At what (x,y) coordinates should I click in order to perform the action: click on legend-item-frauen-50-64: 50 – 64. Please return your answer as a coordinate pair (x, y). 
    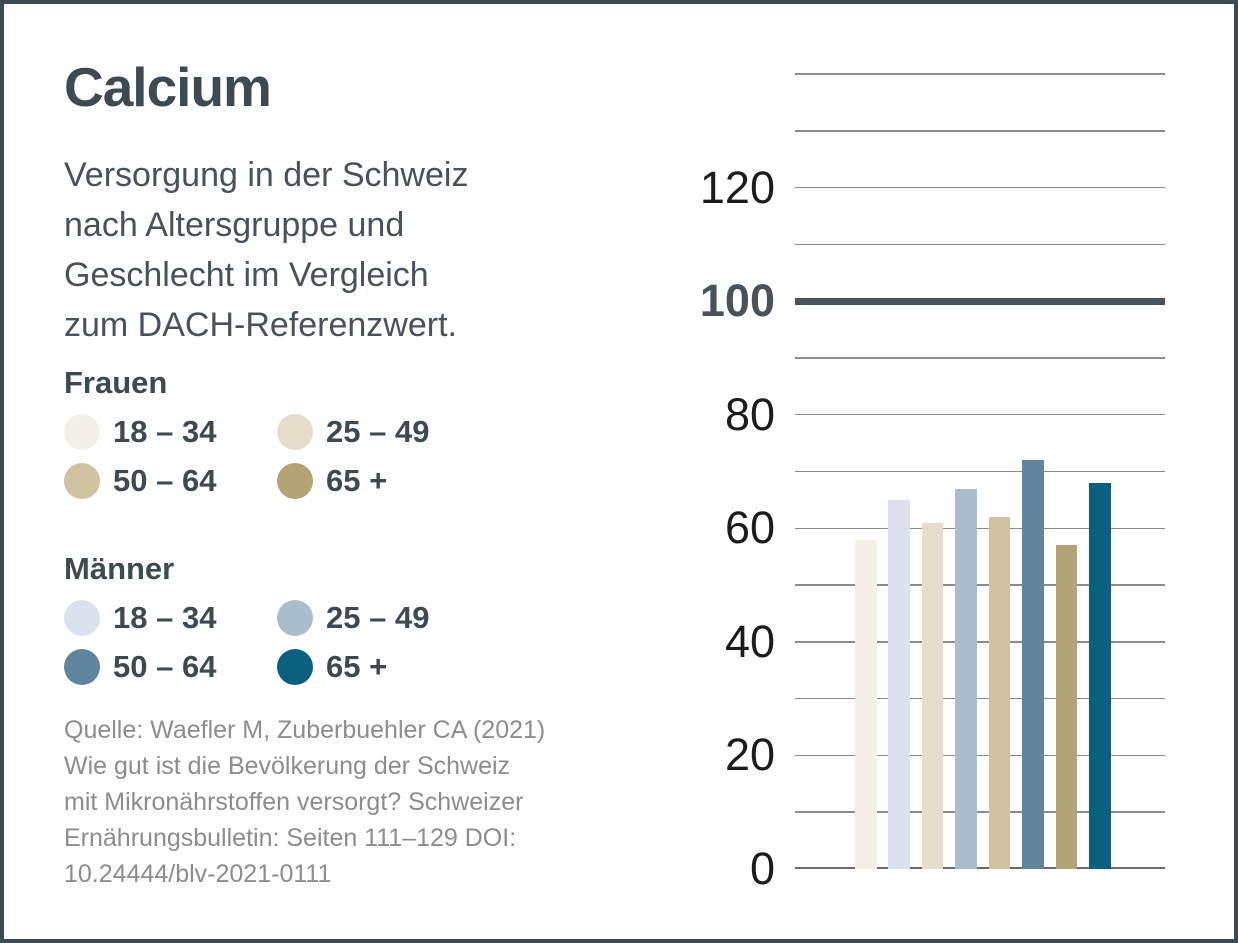
    Looking at the image, I should click on (170, 481).